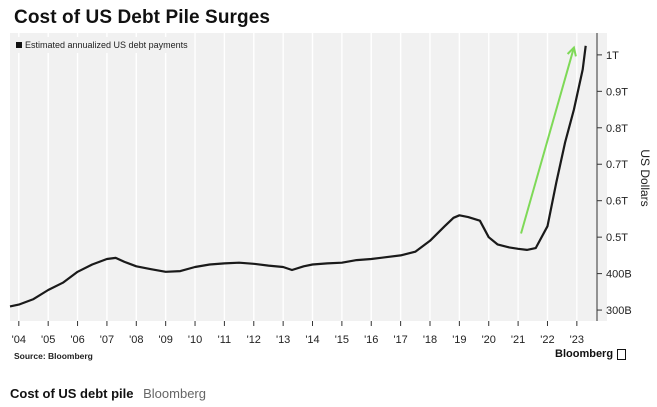 The width and height of the screenshot is (657, 407). I want to click on x-tick-label: '20, so click(489, 340).